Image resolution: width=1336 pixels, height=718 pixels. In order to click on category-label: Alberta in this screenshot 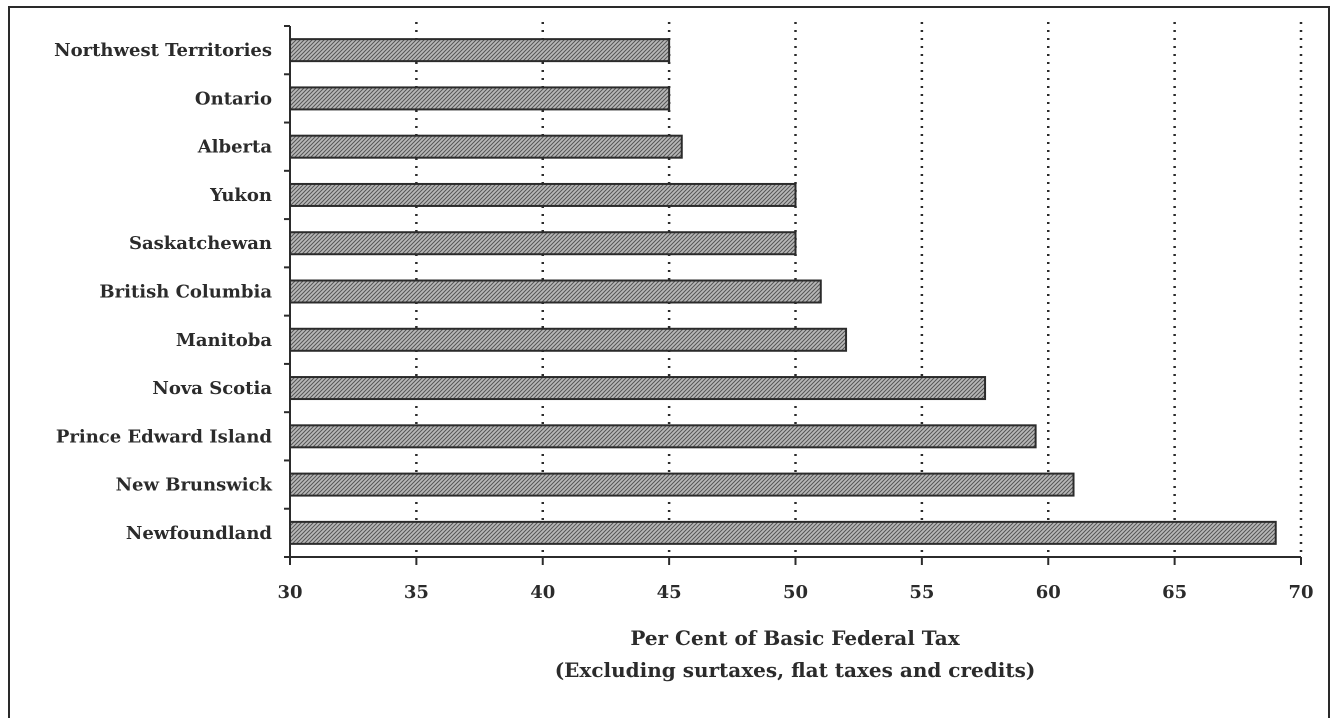, I will do `click(235, 147)`.